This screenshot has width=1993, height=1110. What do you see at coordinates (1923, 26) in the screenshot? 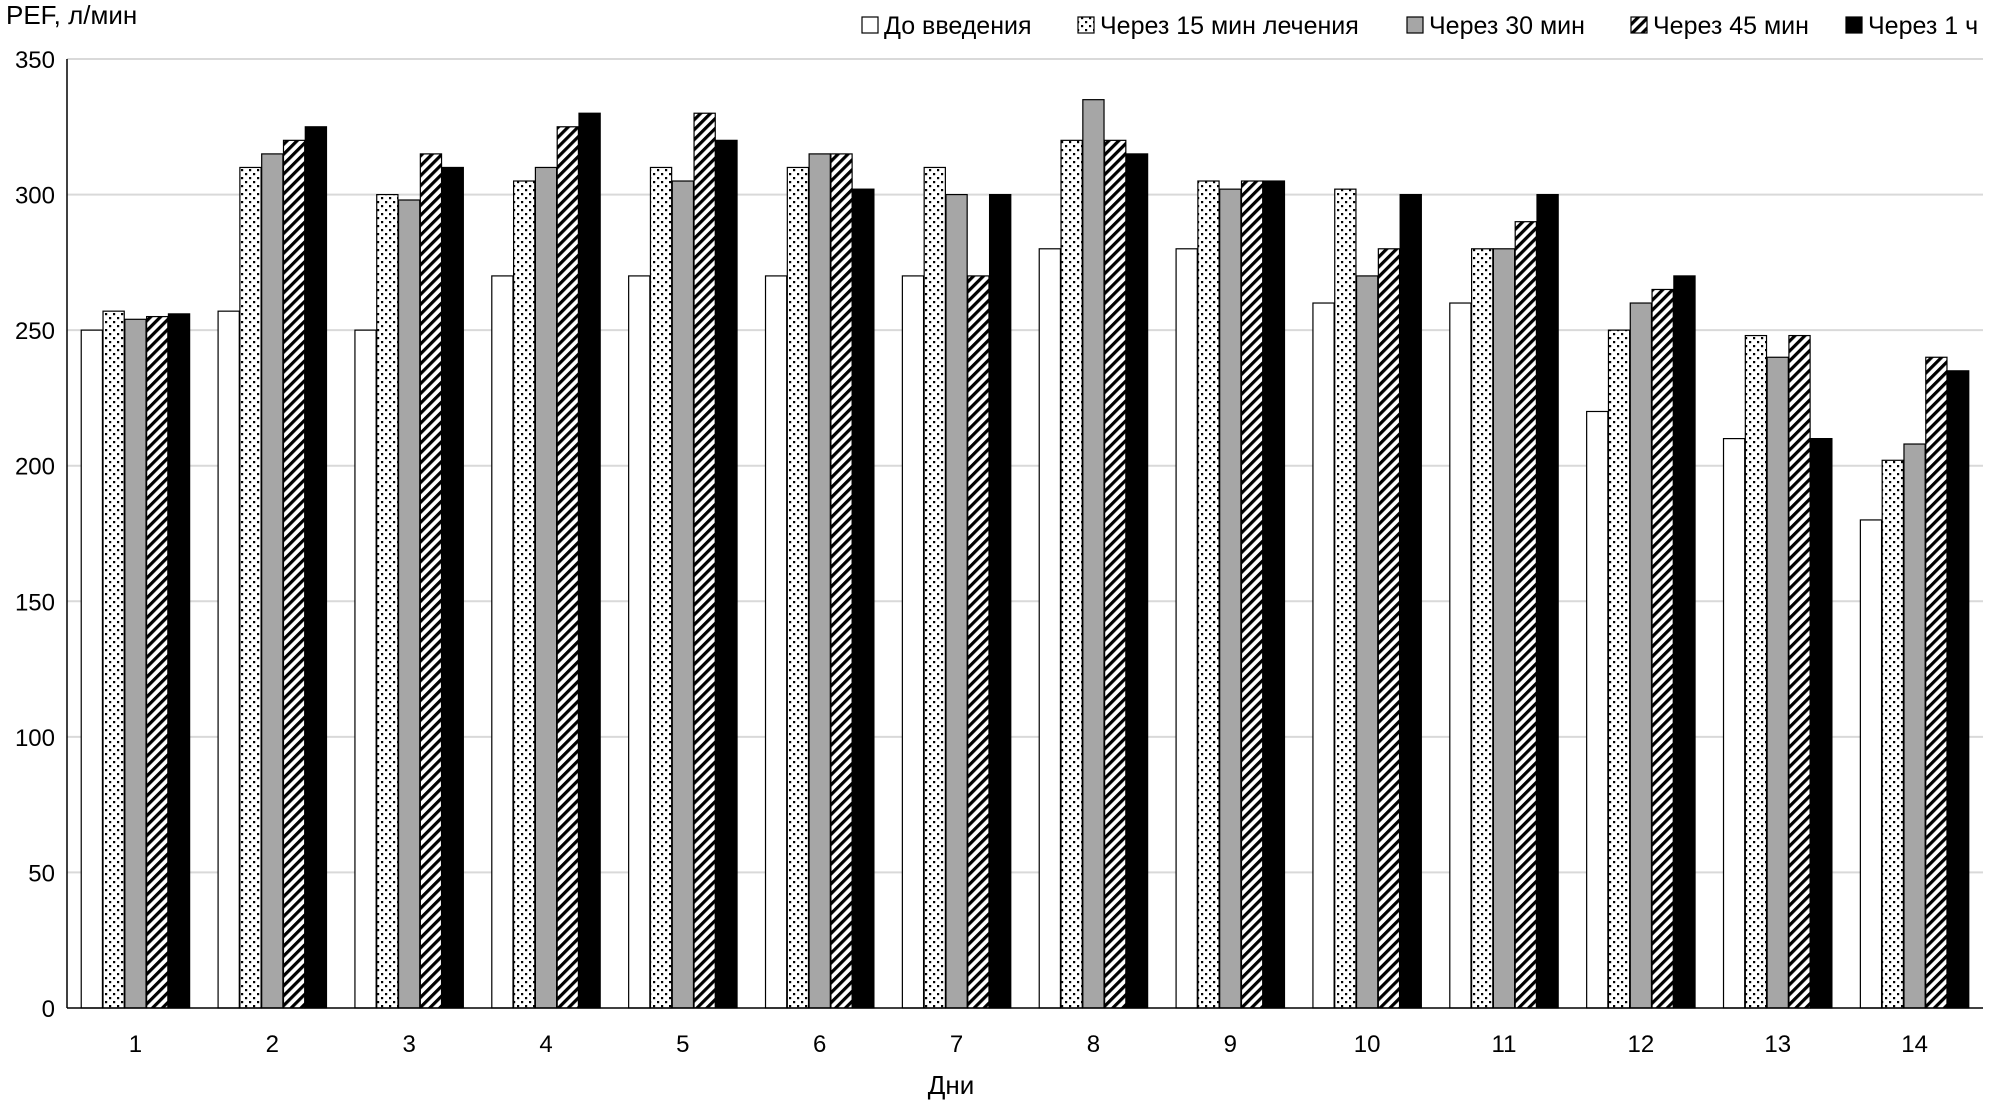
I see `legend-label-5: Через 1 ч` at bounding box center [1923, 26].